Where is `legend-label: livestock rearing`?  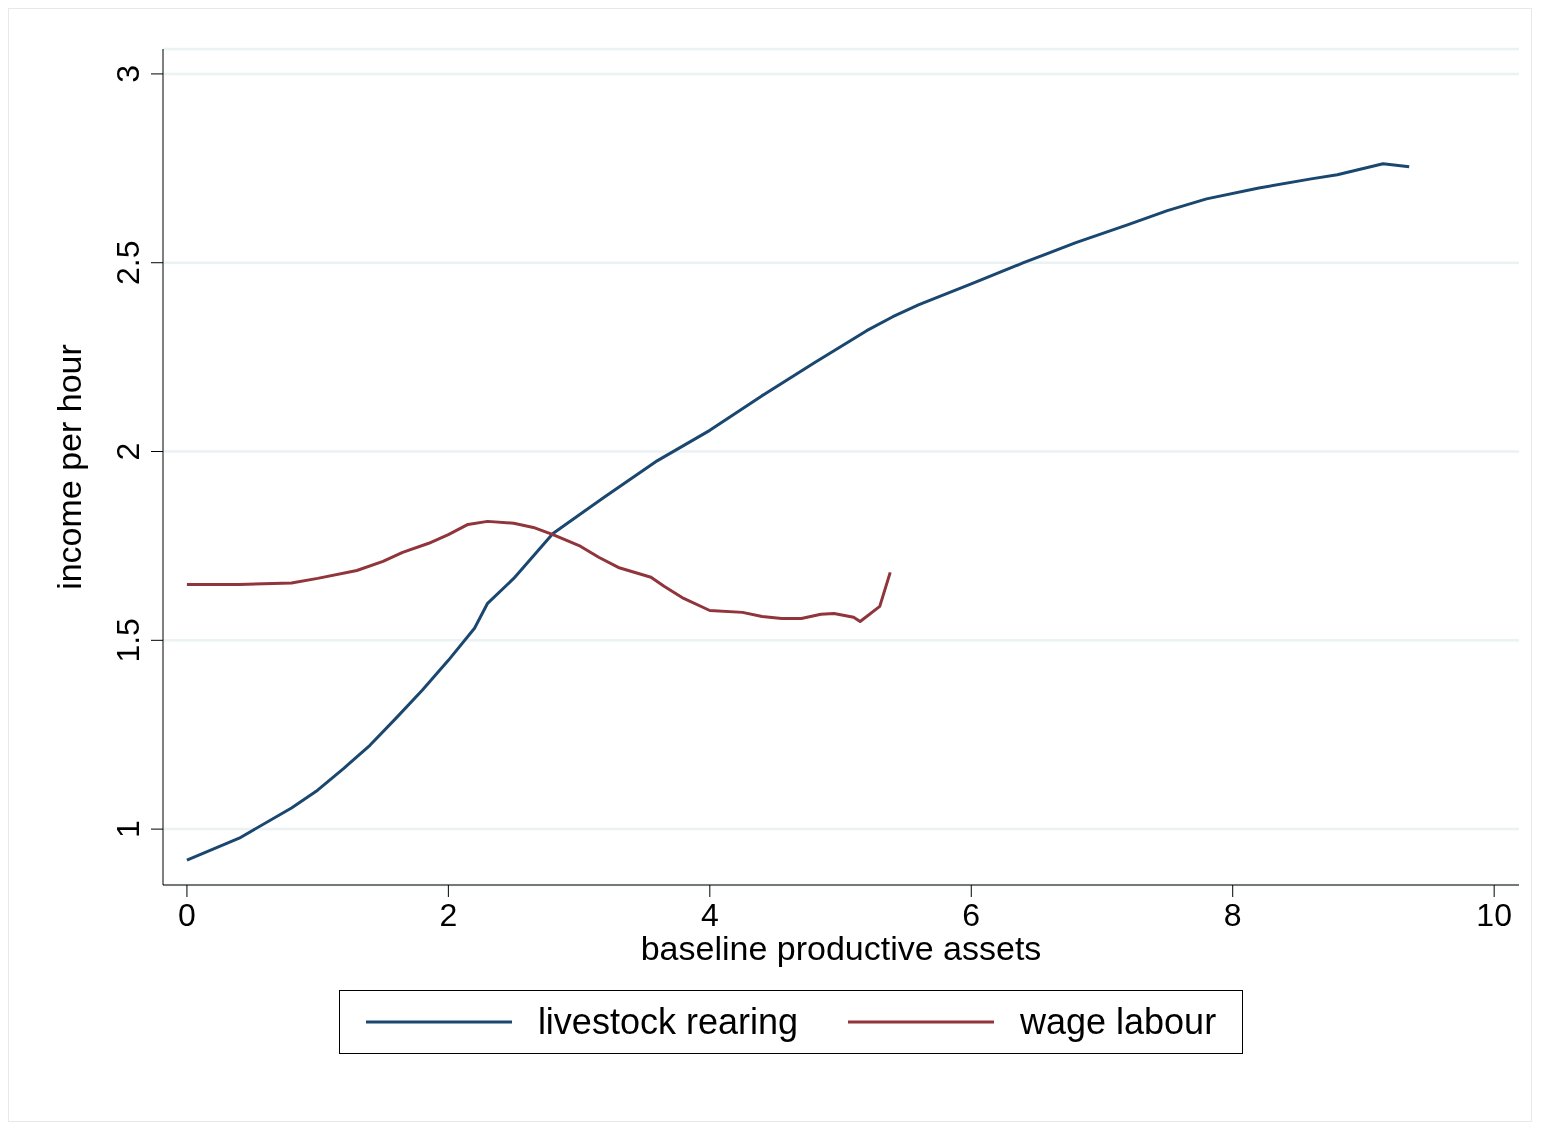
legend-label: livestock rearing is located at coordinates (667, 1022).